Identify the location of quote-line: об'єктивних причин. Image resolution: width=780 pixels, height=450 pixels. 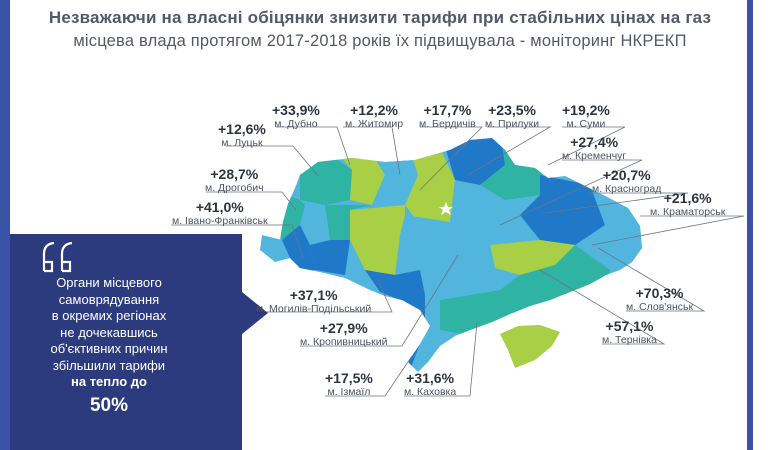
(109, 348).